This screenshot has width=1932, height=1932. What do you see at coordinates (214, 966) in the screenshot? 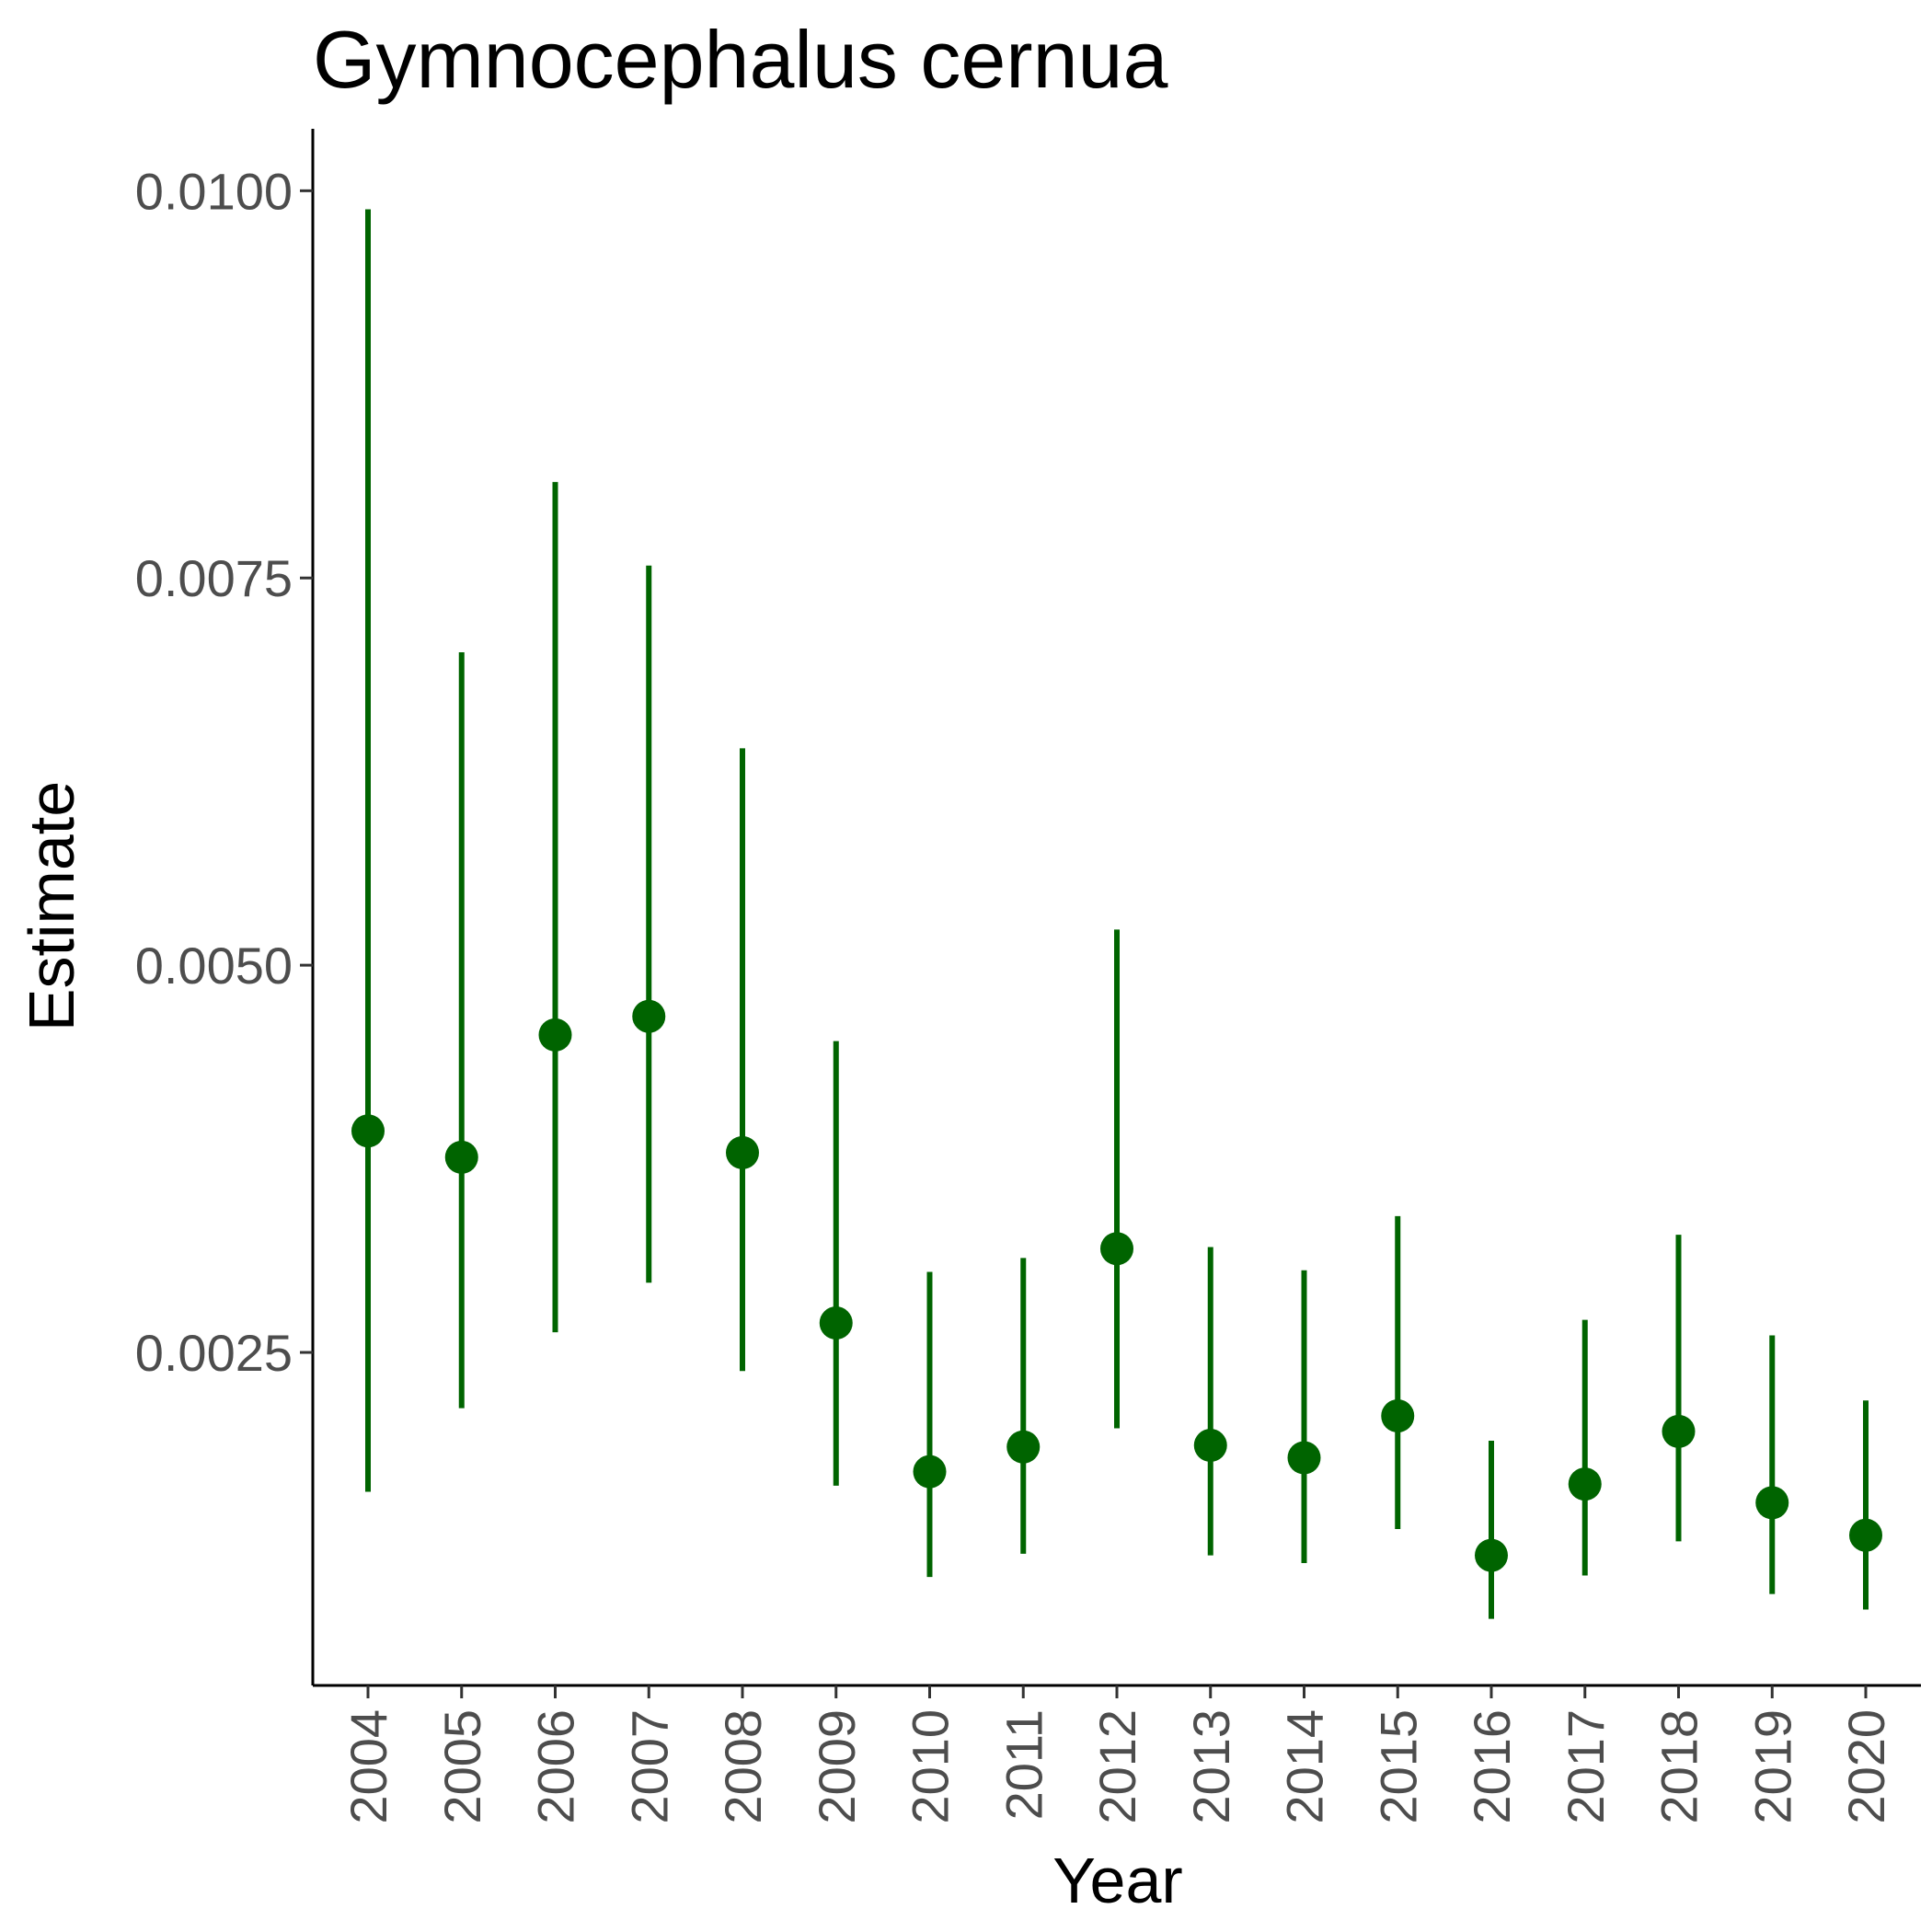
I see `y-tick-label: 0.0050` at bounding box center [214, 966].